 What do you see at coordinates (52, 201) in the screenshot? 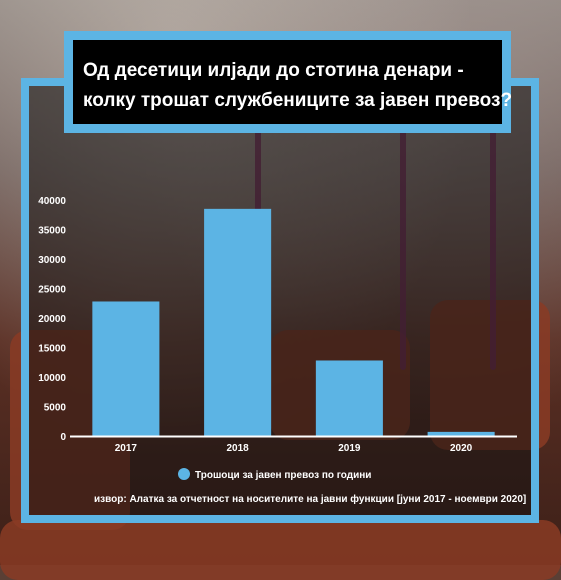
I see `y-tick-label: 40000` at bounding box center [52, 201].